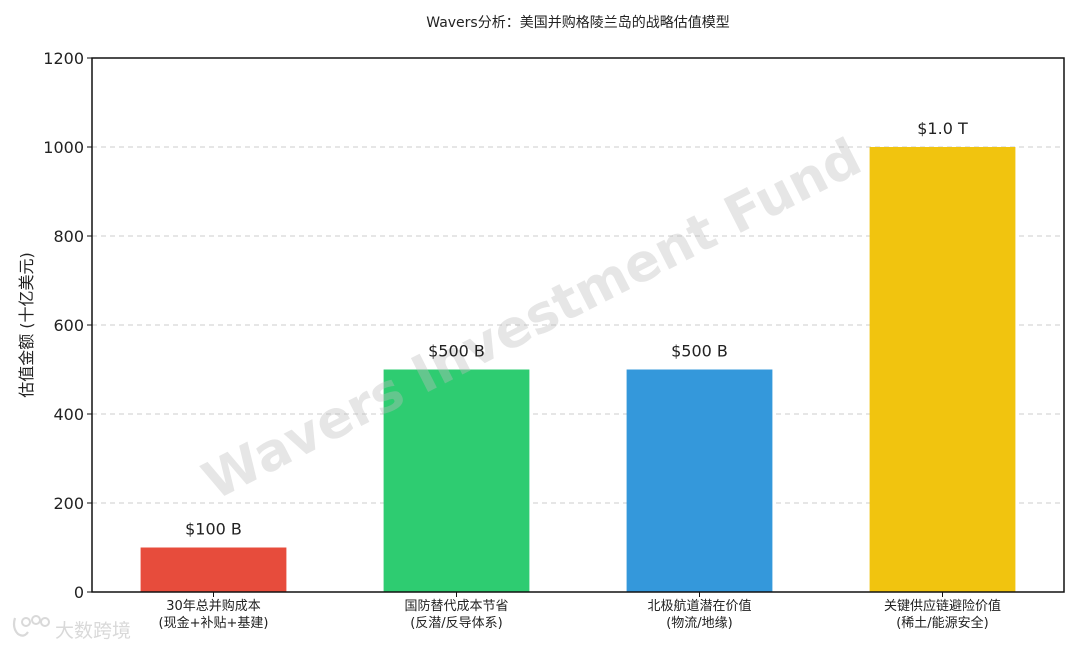  I want to click on watermark-logo-icon, so click(31, 626).